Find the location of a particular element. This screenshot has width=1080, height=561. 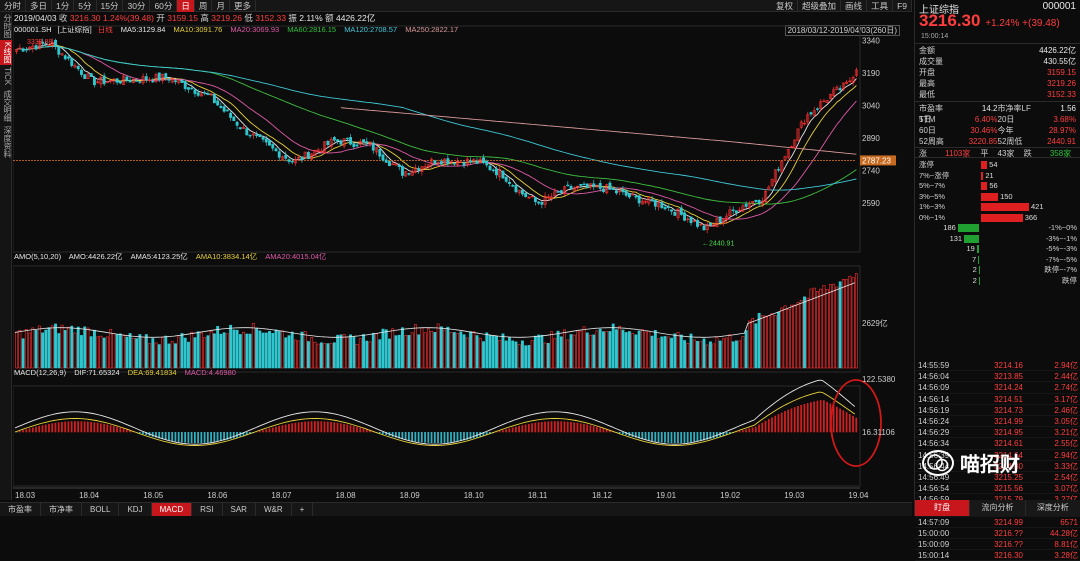

macd-dif: DIF:71.65324 is located at coordinates (96, 372).